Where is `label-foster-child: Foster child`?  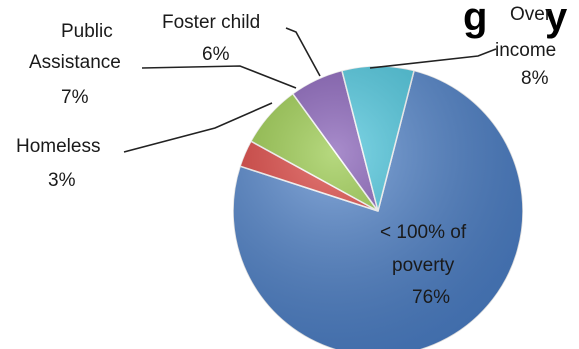
label-foster-child: Foster child is located at coordinates (211, 22).